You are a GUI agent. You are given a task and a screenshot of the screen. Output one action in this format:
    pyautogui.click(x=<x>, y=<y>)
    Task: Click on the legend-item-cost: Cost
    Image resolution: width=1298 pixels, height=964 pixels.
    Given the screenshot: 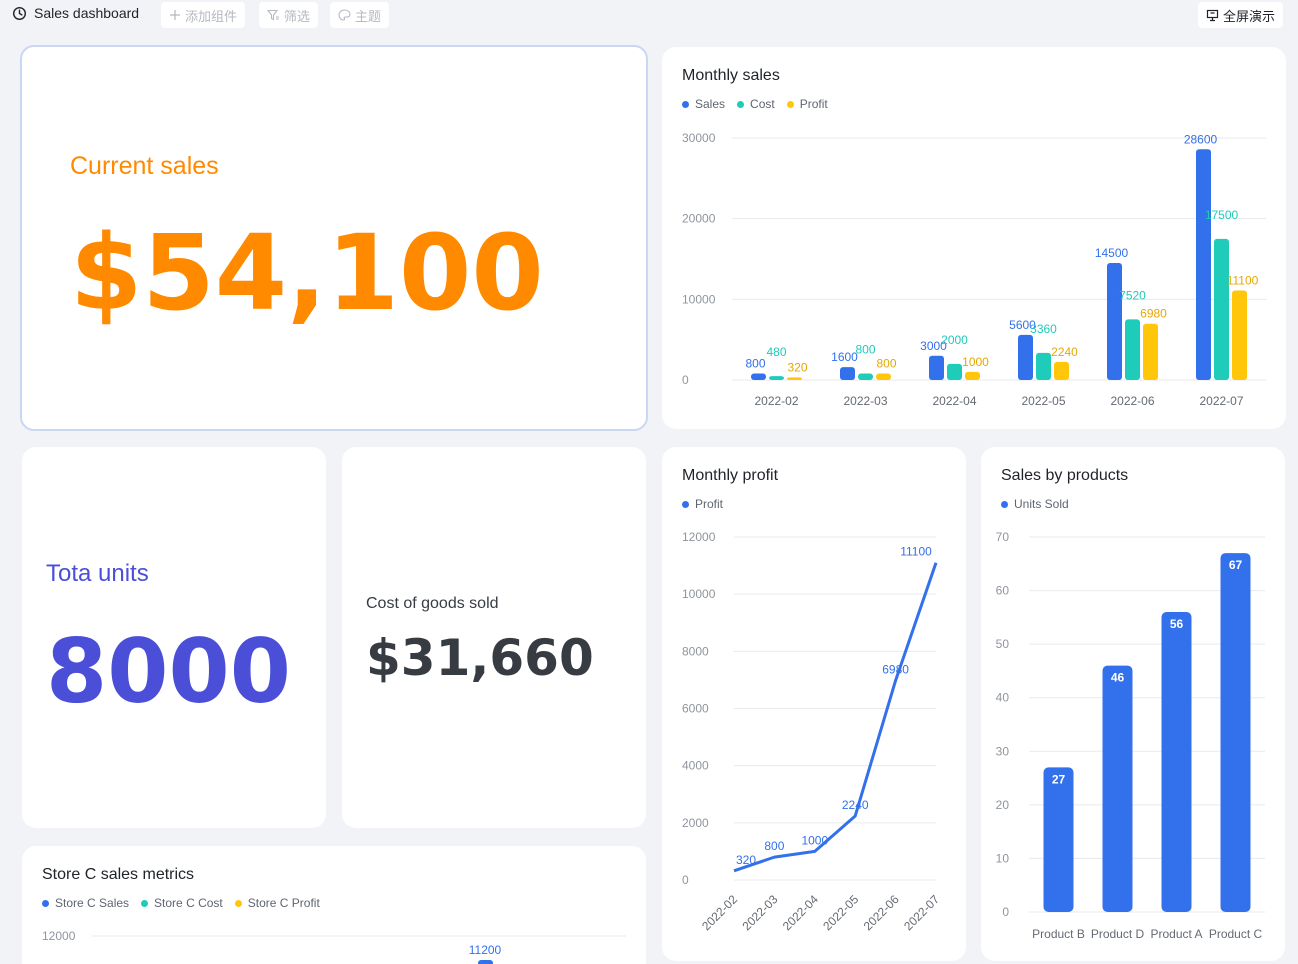 What is the action you would take?
    pyautogui.click(x=756, y=104)
    